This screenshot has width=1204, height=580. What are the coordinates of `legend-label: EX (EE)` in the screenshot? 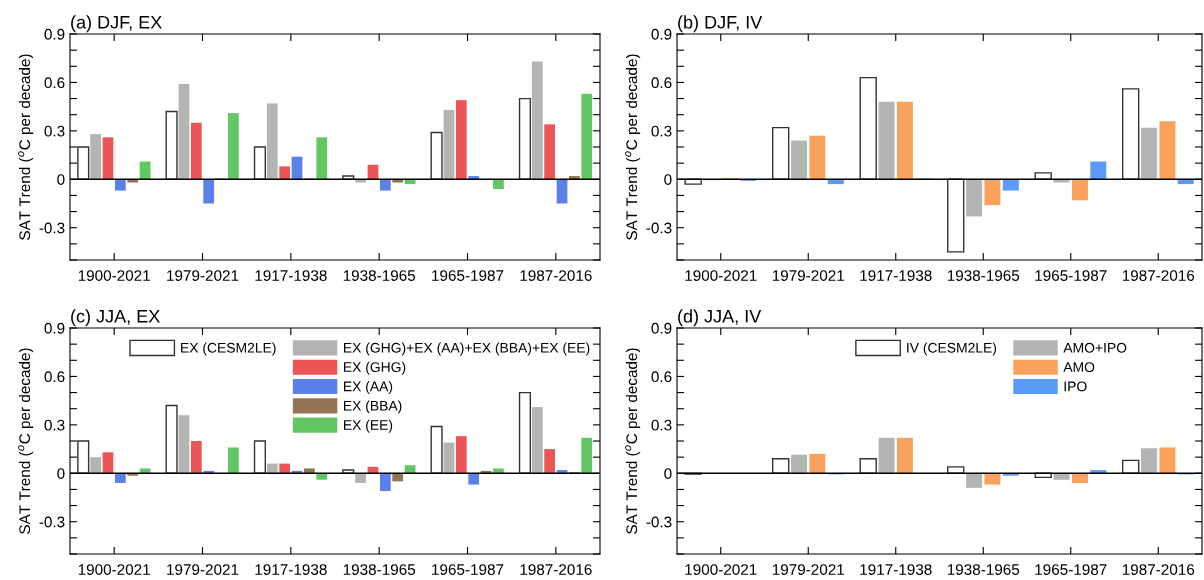 It's located at (368, 426).